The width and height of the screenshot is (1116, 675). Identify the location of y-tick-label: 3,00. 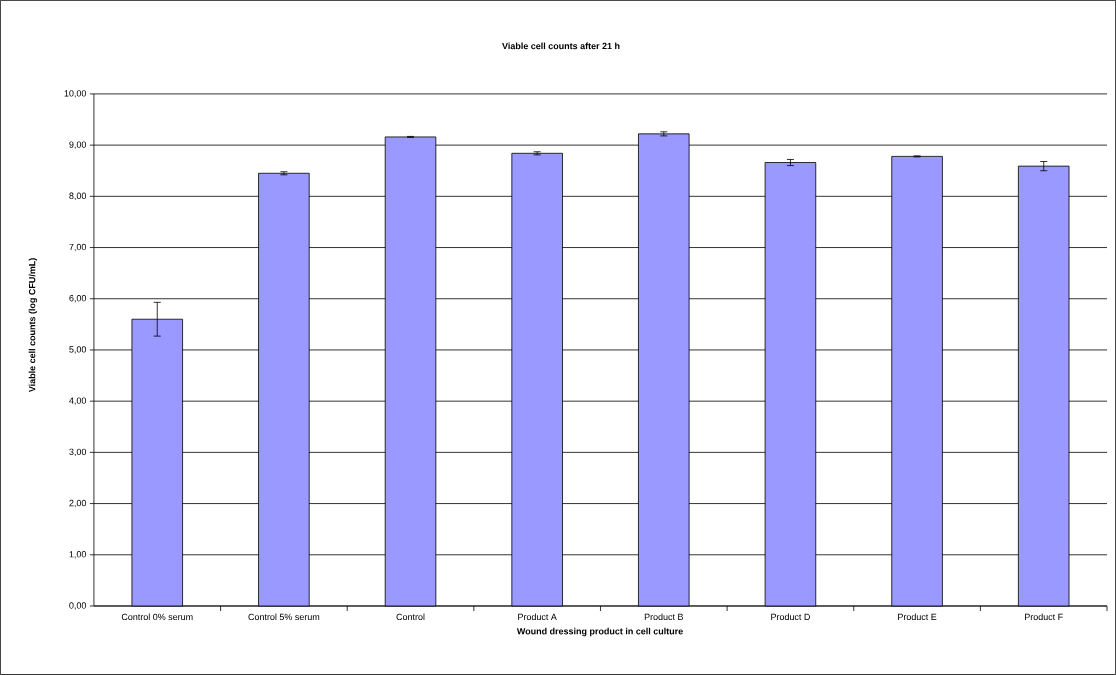
(78, 452).